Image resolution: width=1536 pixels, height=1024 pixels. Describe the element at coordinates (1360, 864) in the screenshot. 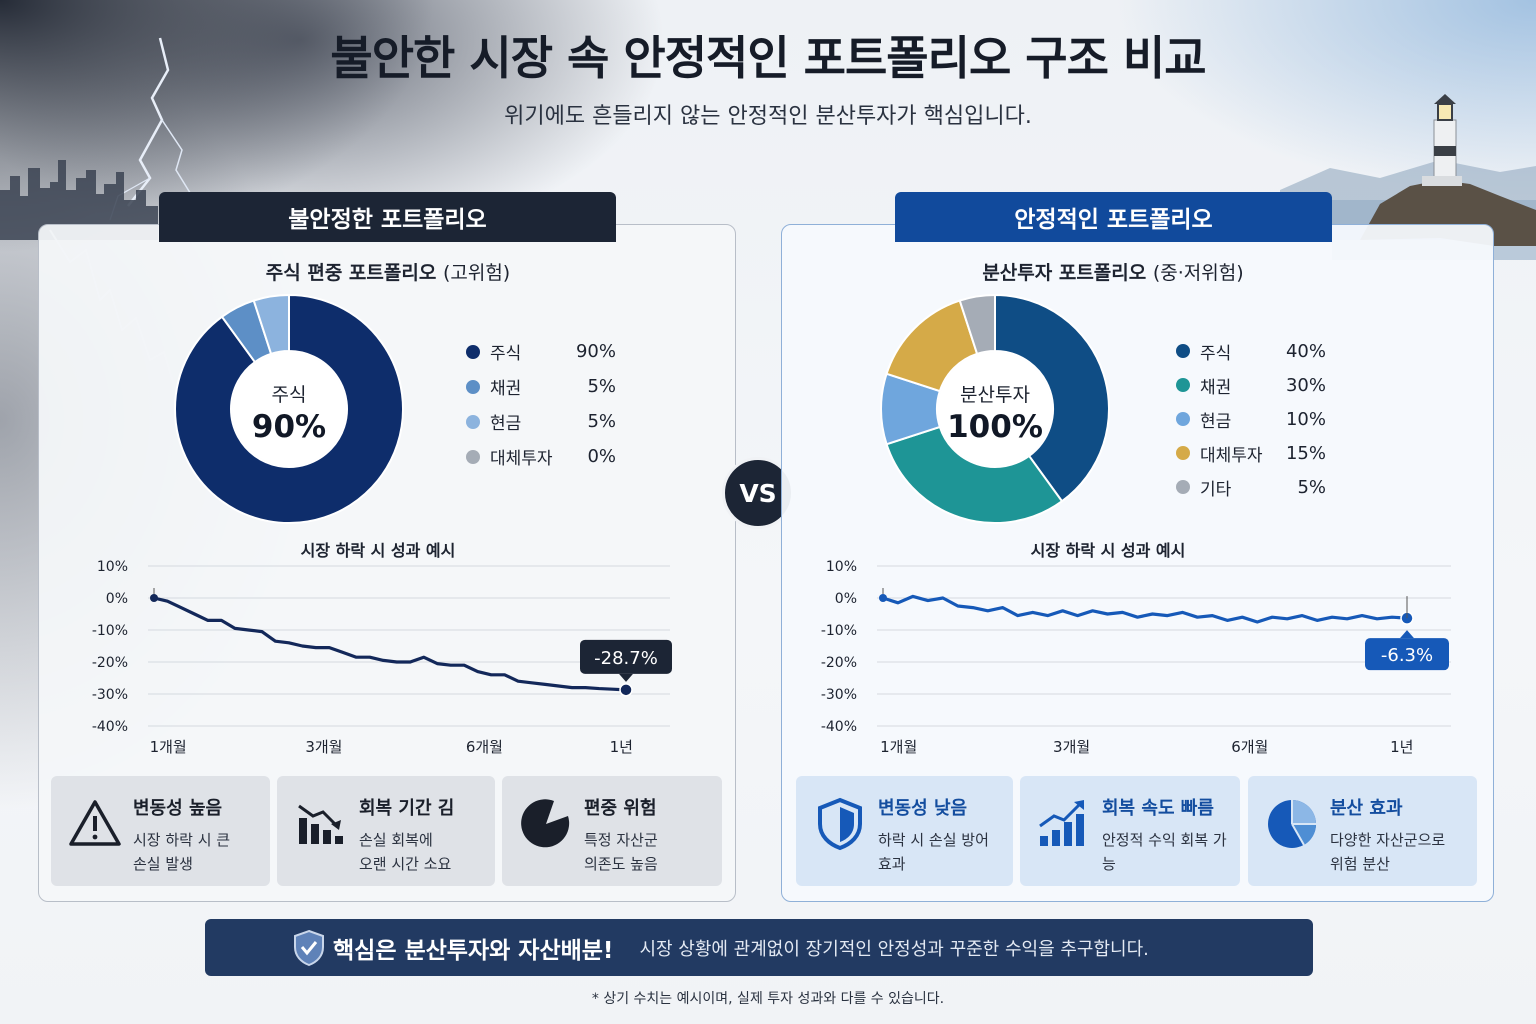

I see `card-desc-line2: 위험 분산` at that location.